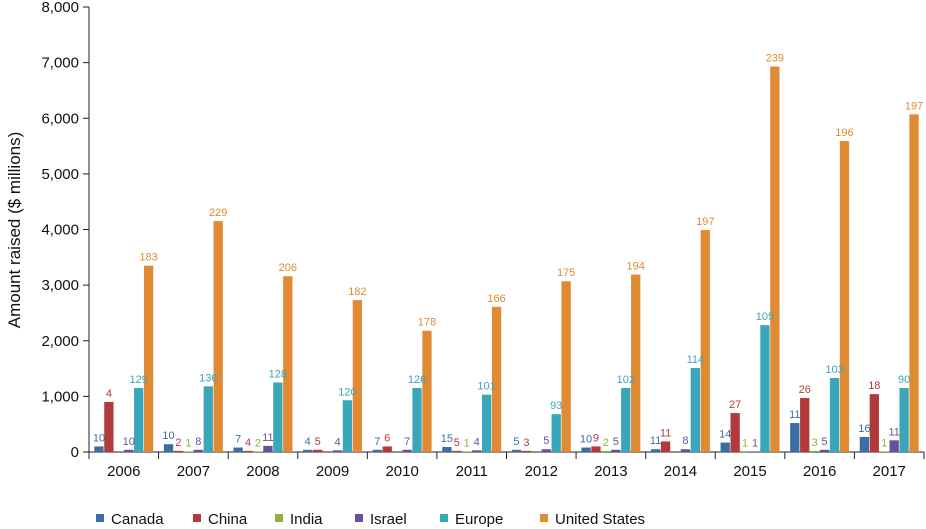  I want to click on legend-label: China, so click(228, 519).